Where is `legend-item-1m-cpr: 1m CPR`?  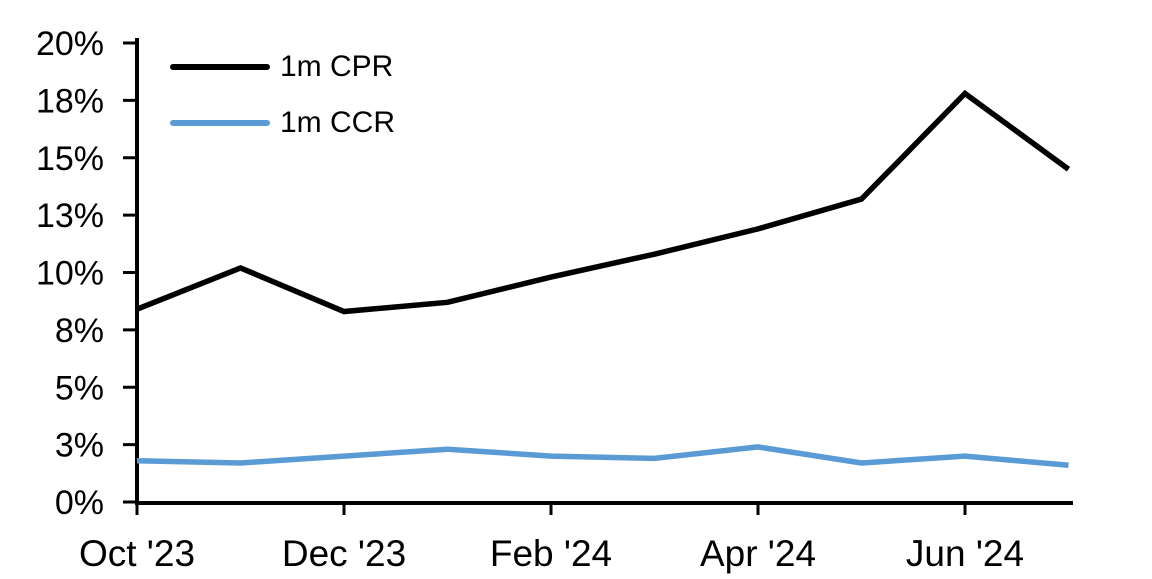 legend-item-1m-cpr: 1m CPR is located at coordinates (282, 67).